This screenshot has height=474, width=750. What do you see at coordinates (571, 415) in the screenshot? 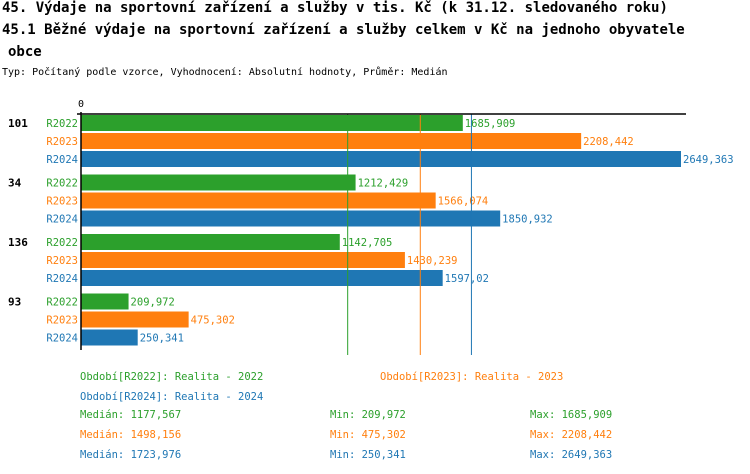
I see `stat-max: Max: 1685,909` at bounding box center [571, 415].